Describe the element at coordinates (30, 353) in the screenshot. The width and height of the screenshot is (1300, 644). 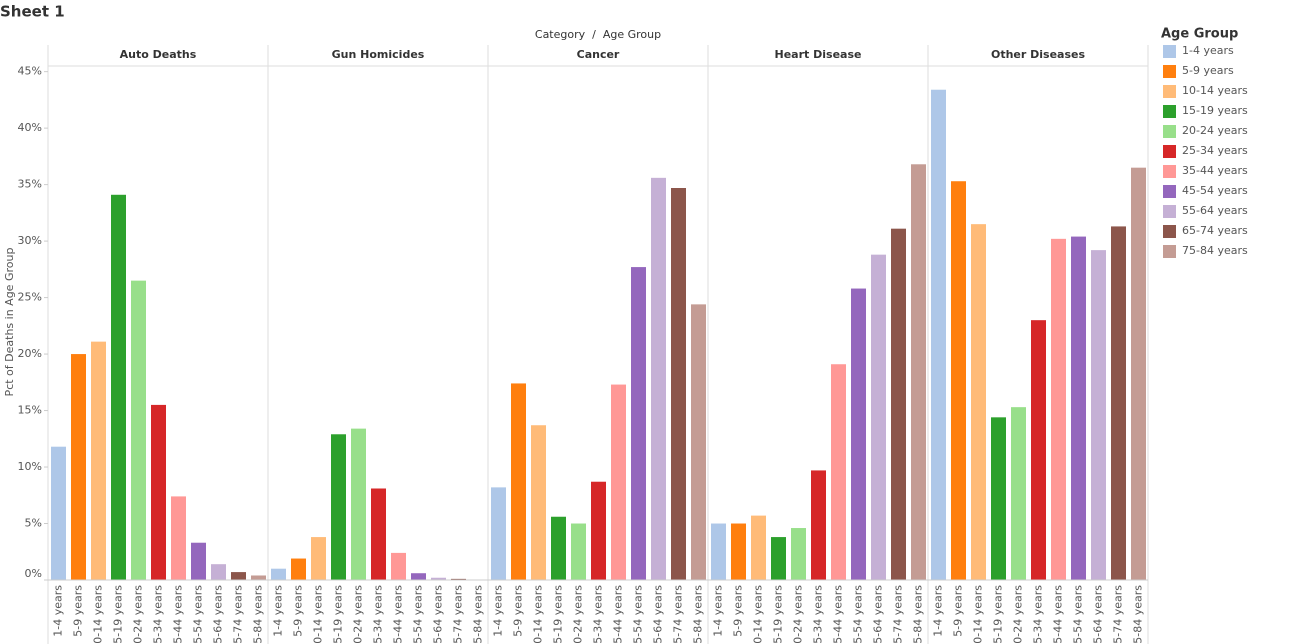
I see `y-tick-label: 20%` at that location.